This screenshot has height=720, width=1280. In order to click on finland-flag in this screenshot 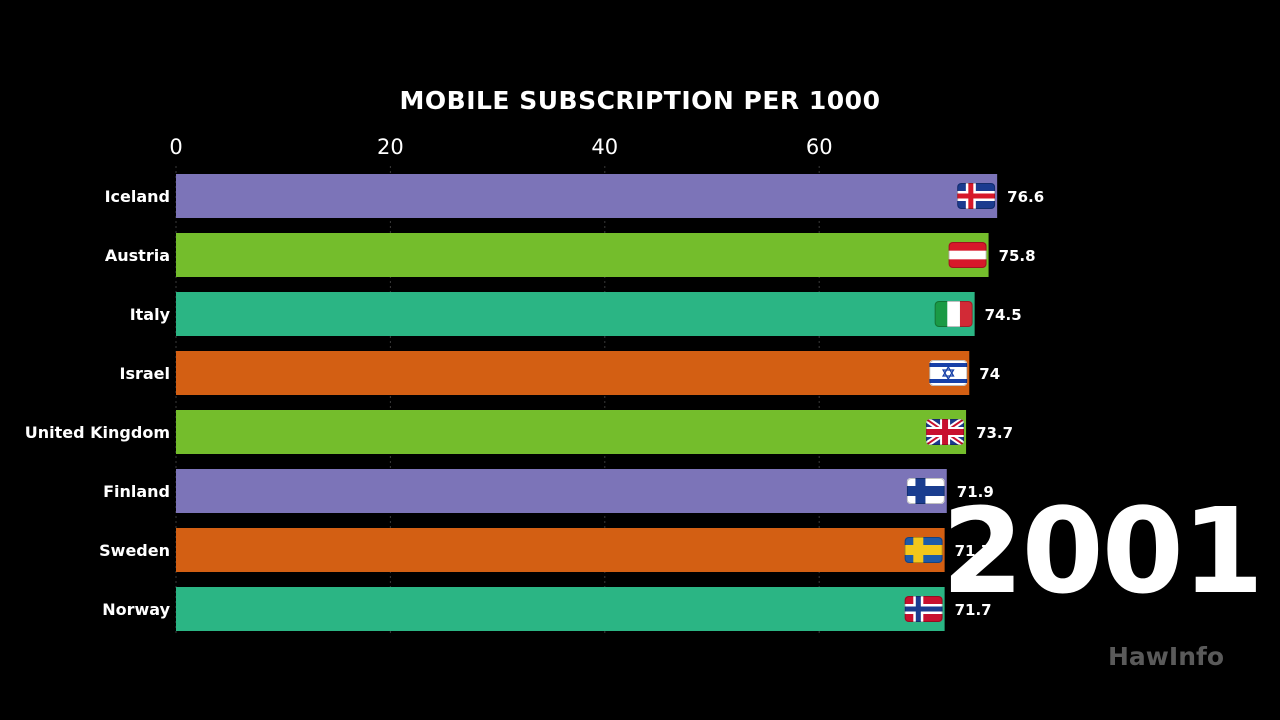, I will do `click(925, 491)`.